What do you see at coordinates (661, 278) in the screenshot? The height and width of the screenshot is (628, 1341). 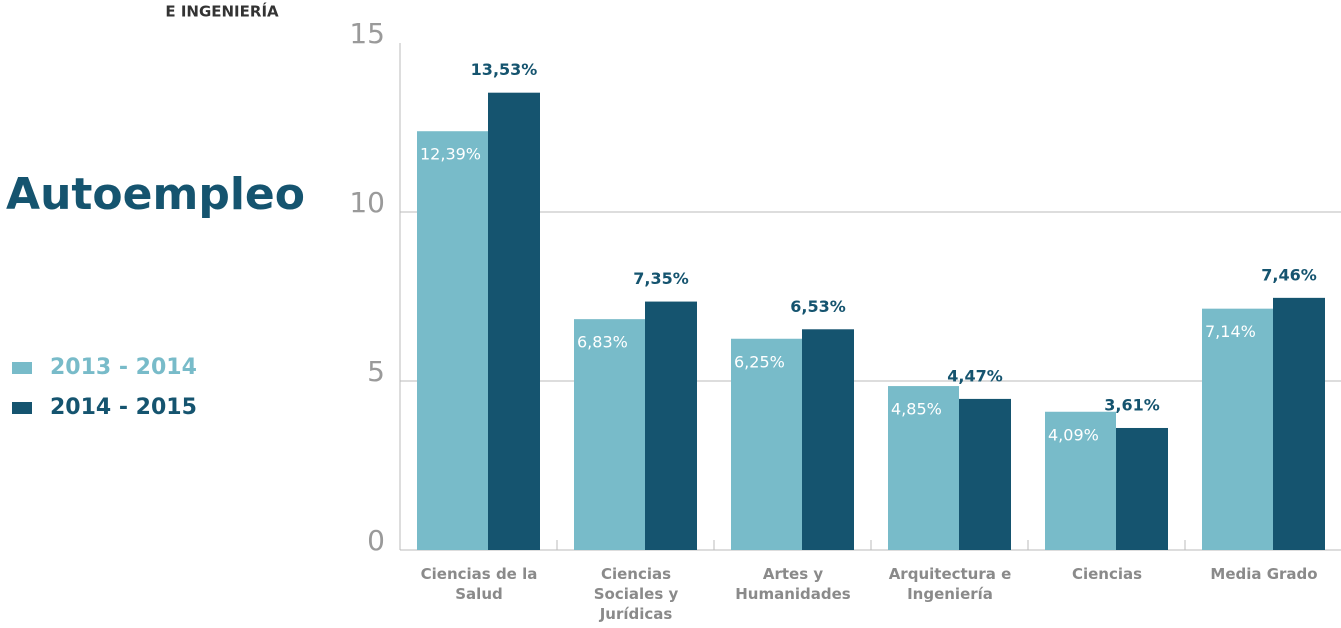 I see `value-label: 7,35%` at bounding box center [661, 278].